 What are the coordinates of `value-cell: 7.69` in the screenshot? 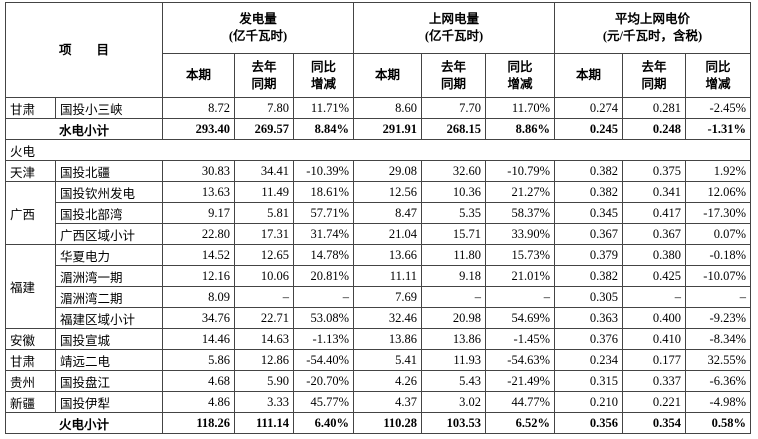 It's located at (387, 297).